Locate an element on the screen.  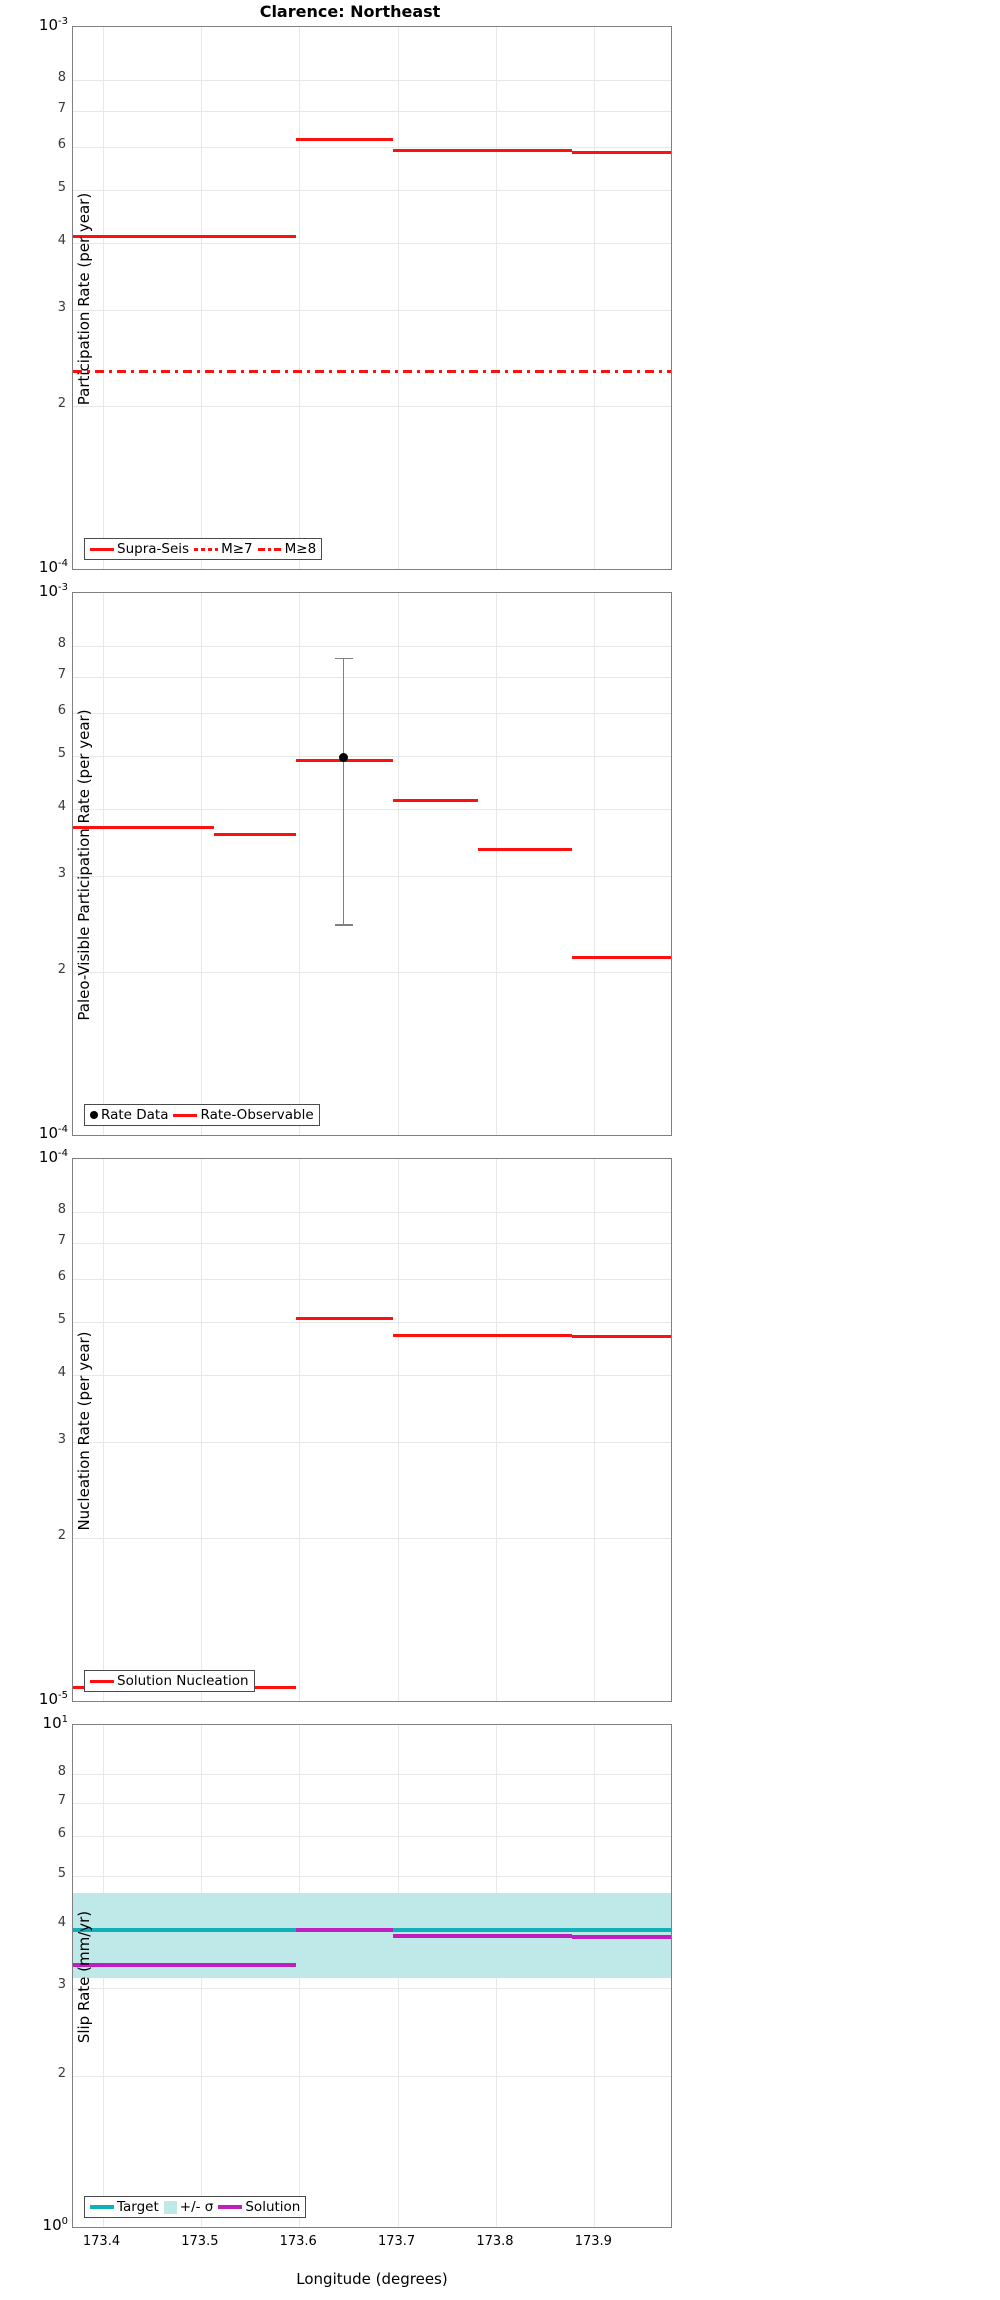
x-tick-173.9: 173.9 is located at coordinates (593, 2241).